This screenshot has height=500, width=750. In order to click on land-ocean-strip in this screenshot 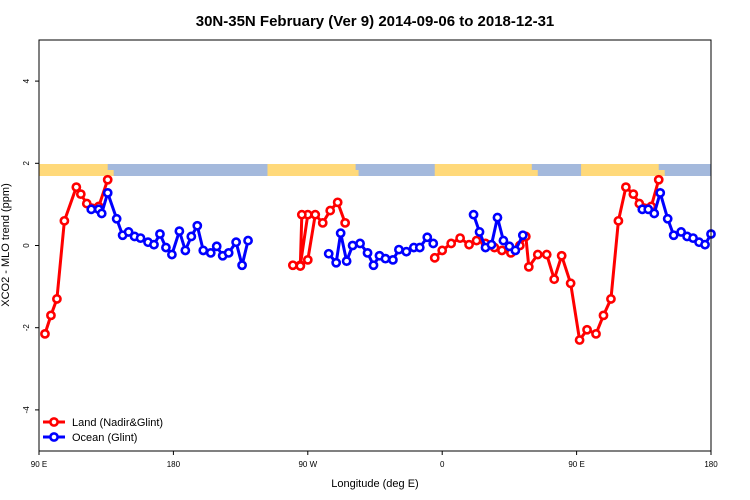, I will do `click(375, 170)`.